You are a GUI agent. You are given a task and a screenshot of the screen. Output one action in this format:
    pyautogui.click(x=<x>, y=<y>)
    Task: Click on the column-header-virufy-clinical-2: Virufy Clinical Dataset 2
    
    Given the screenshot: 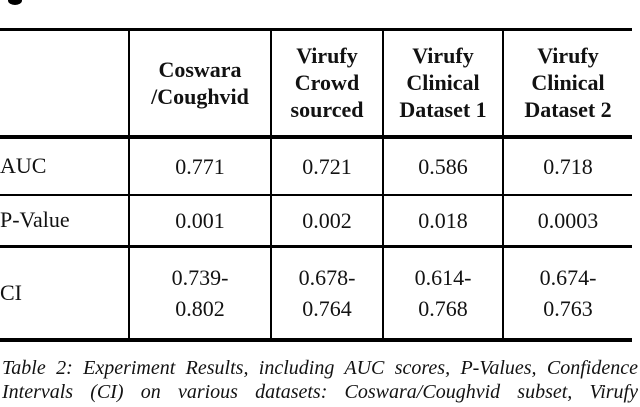 What is the action you would take?
    pyautogui.click(x=567, y=83)
    